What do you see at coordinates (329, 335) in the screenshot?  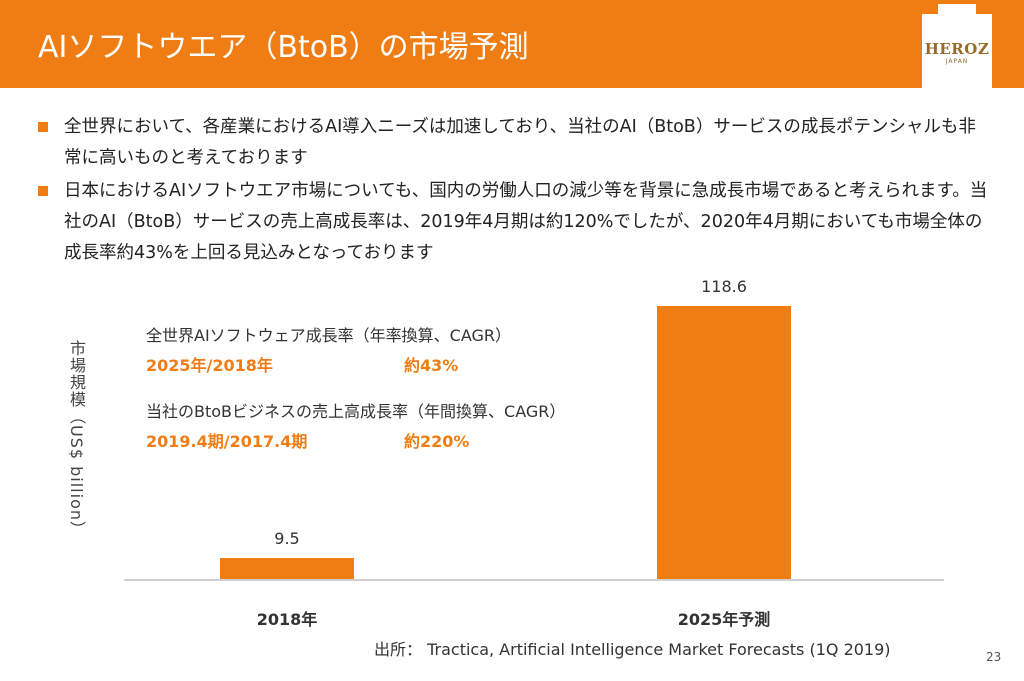 I see `global-growth-title: 全世界AIソフトウェア成長率（年率換算、CAGR）` at bounding box center [329, 335].